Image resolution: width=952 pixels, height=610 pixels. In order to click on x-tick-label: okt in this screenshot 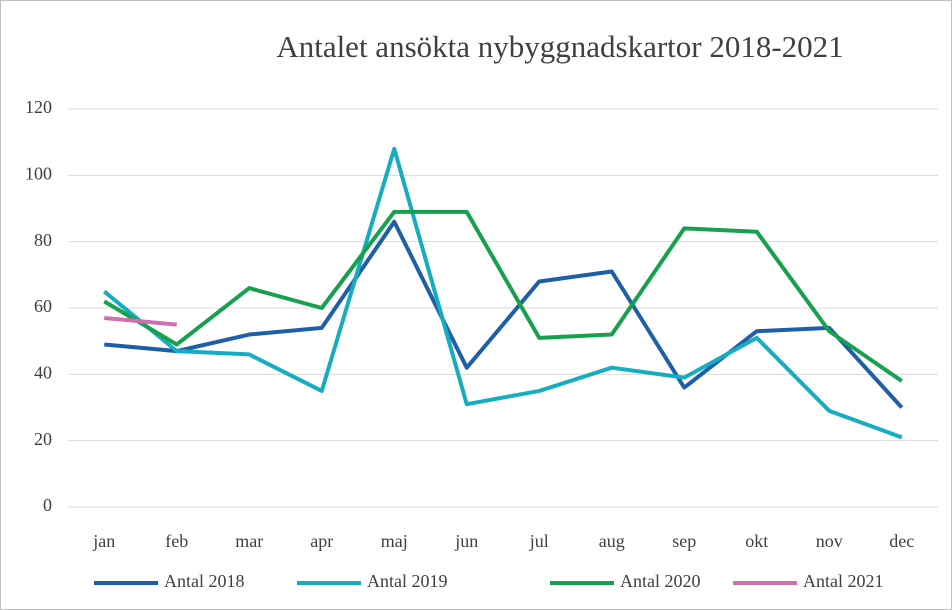, I will do `click(756, 541)`.